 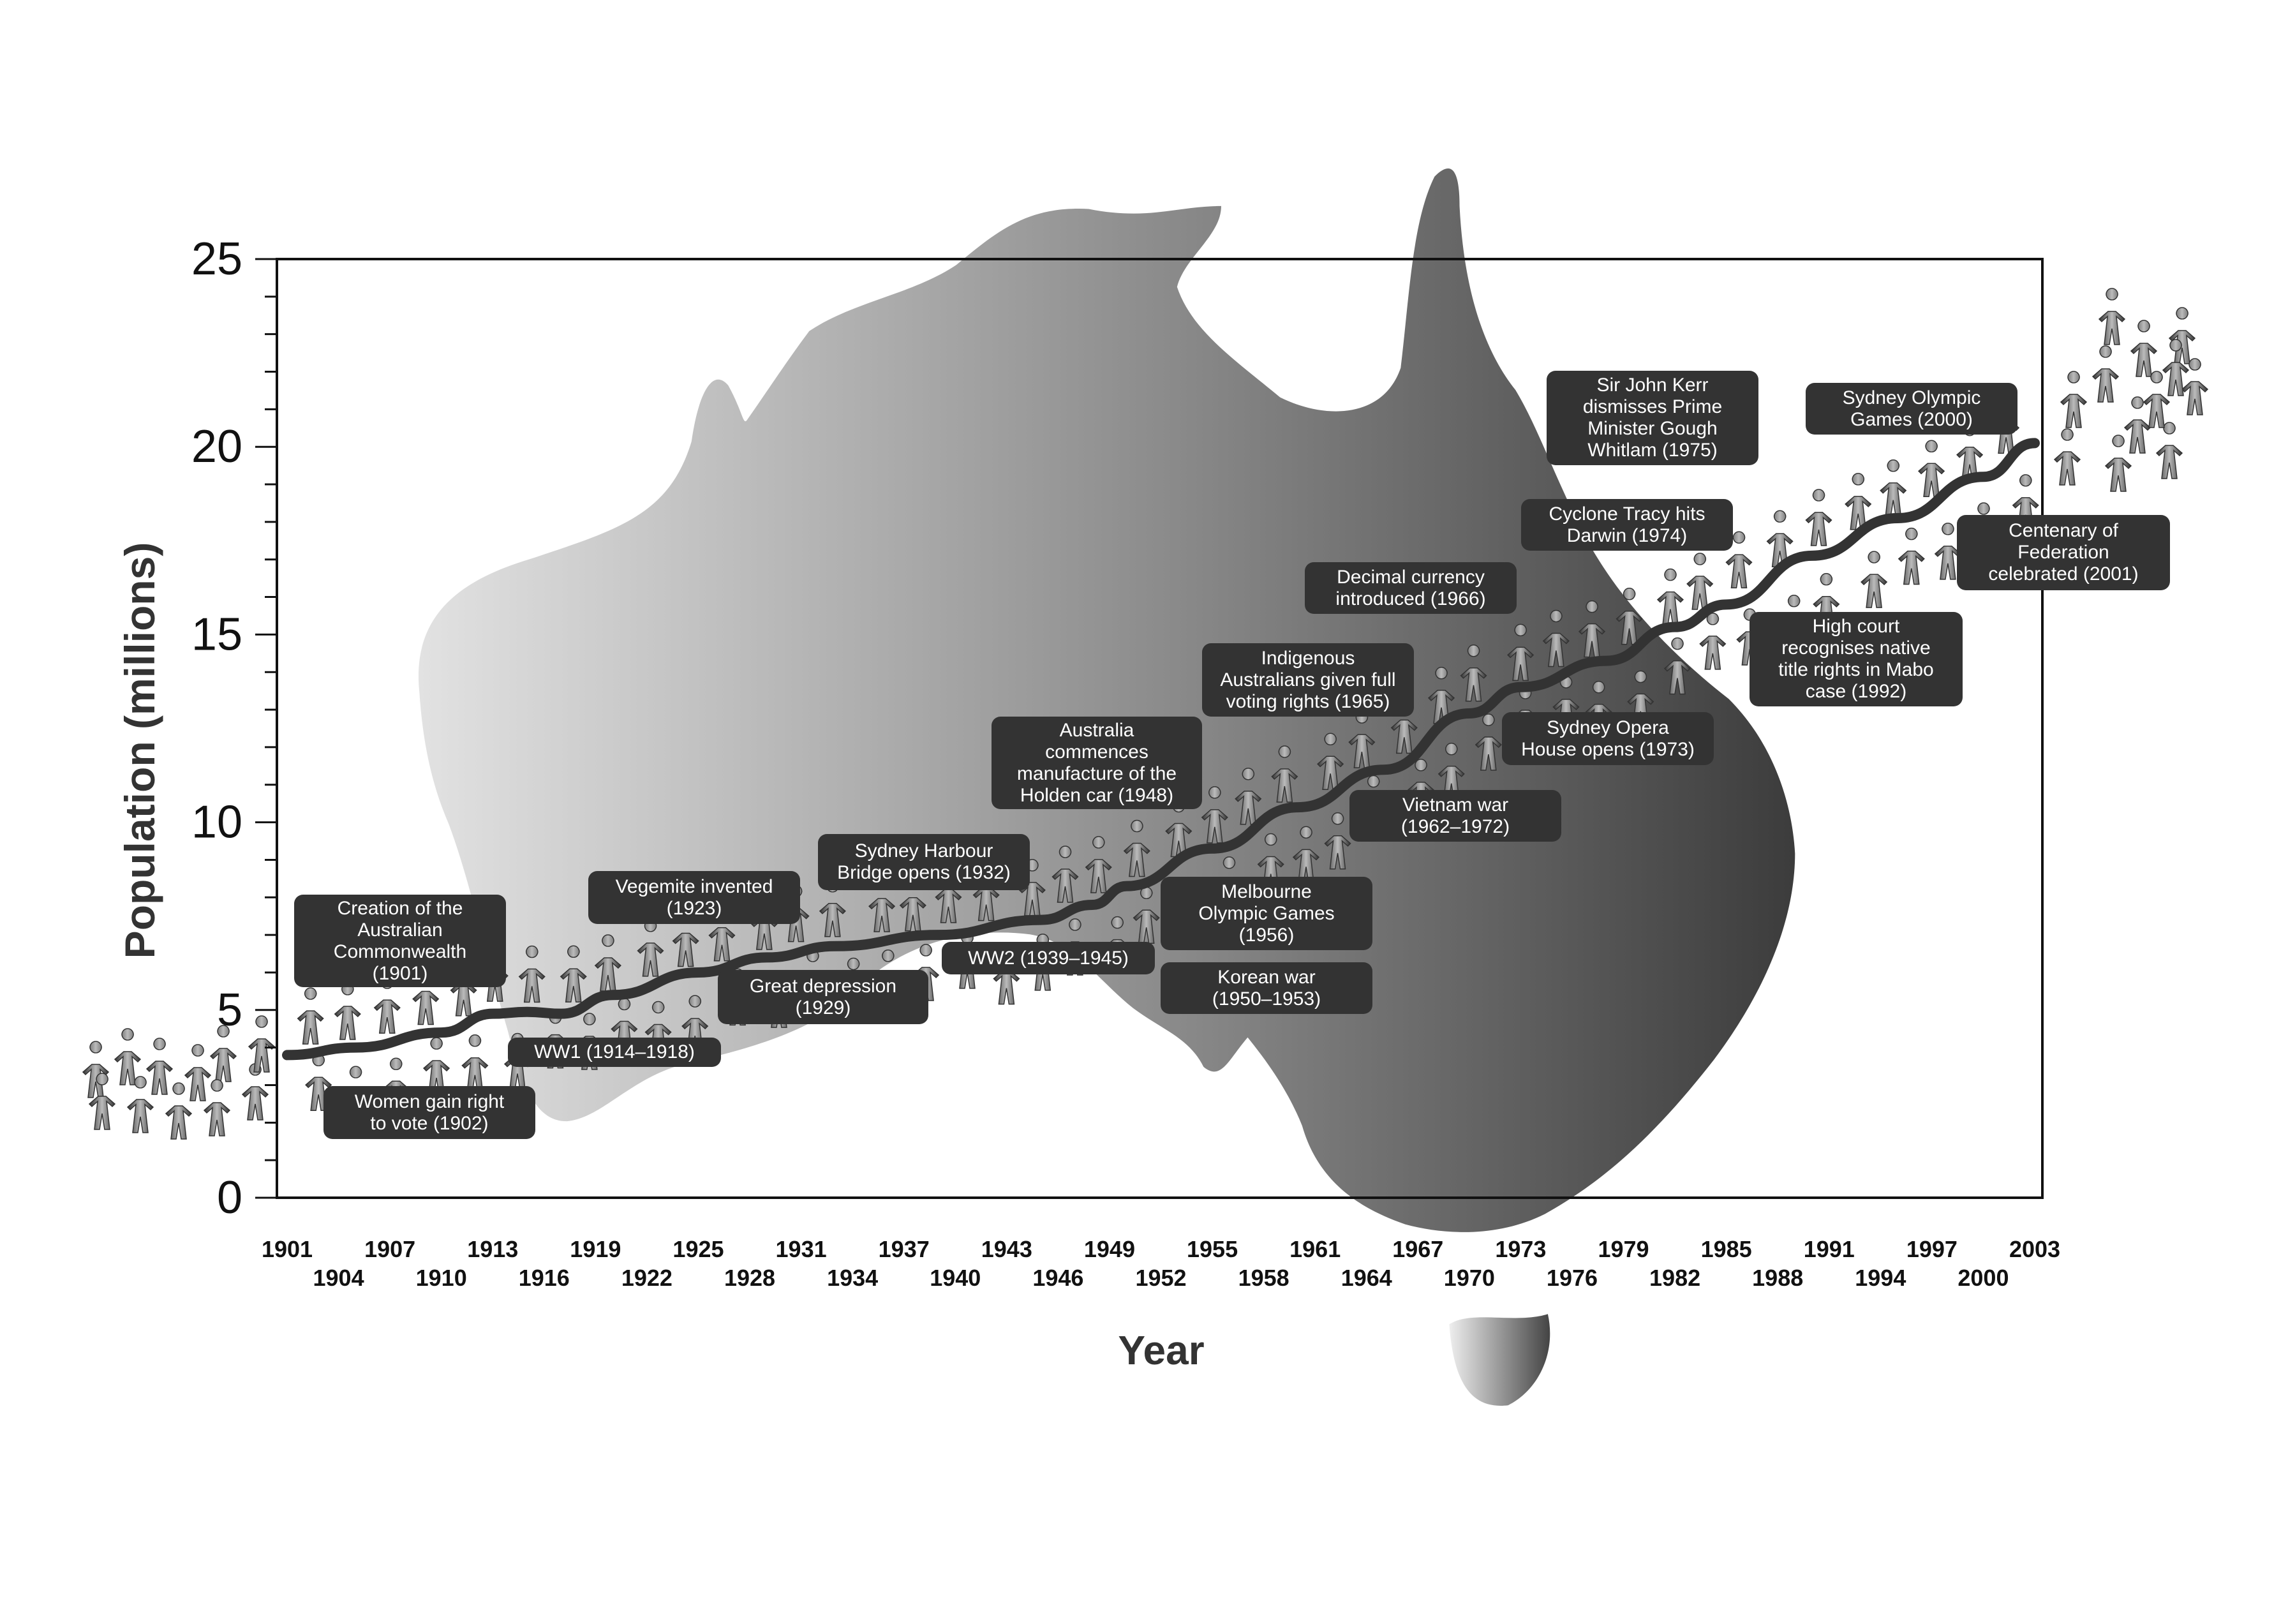 I want to click on y-tick-label: 20, so click(x=217, y=447).